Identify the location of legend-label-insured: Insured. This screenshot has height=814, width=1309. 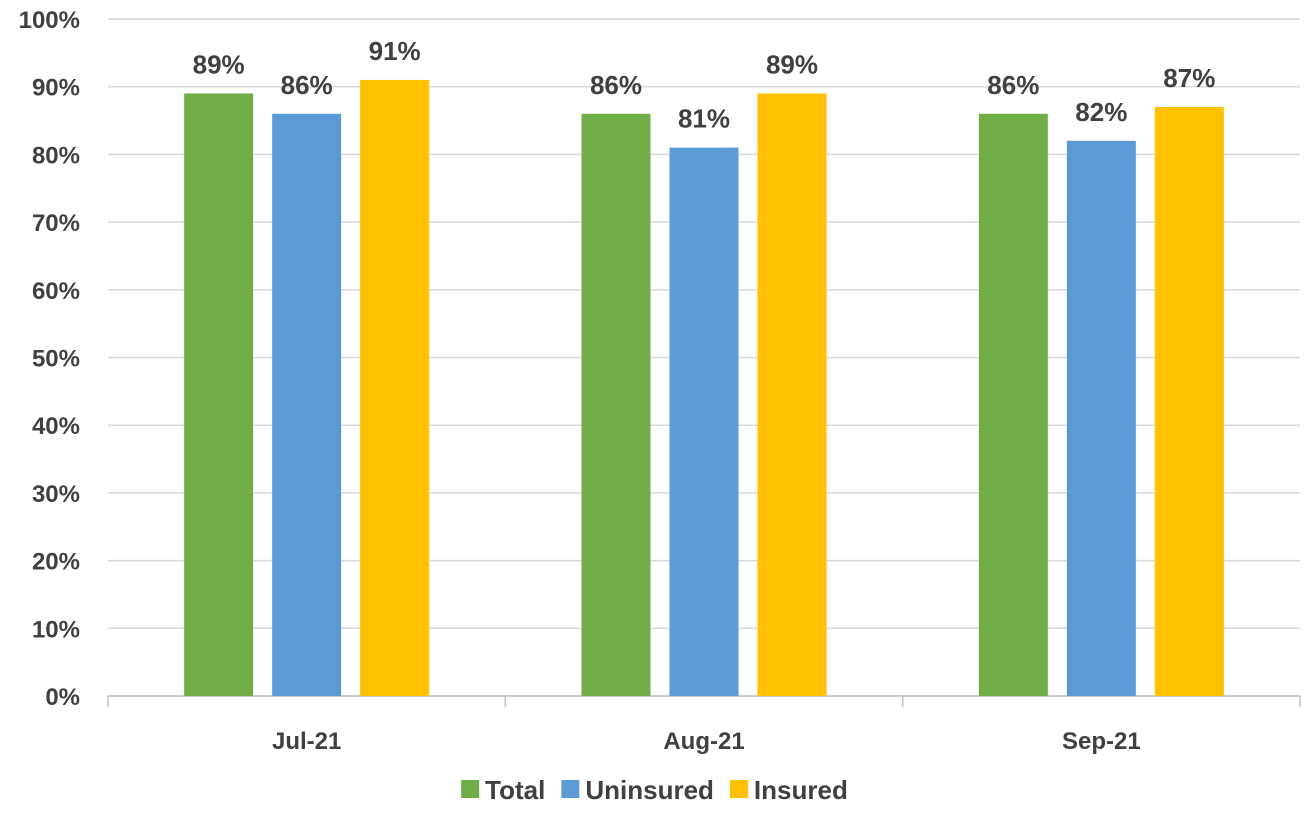
(801, 790).